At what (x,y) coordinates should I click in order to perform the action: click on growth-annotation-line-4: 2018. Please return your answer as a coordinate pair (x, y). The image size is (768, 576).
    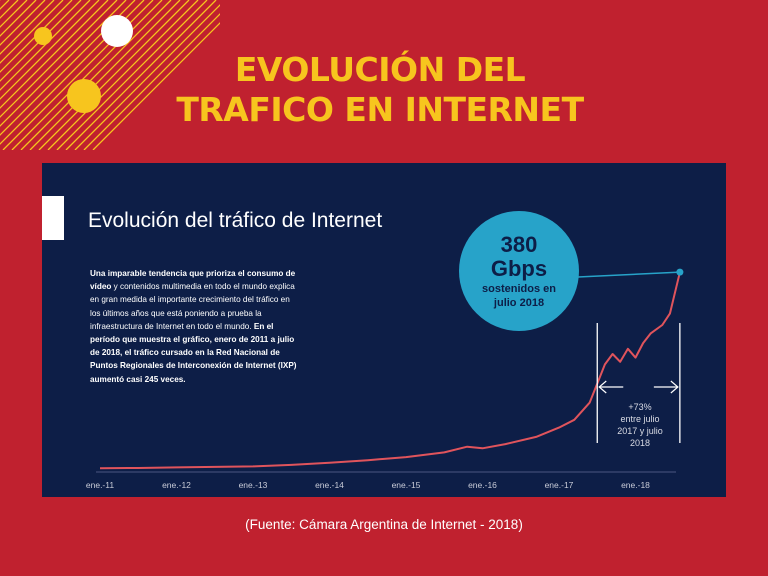
    Looking at the image, I should click on (640, 443).